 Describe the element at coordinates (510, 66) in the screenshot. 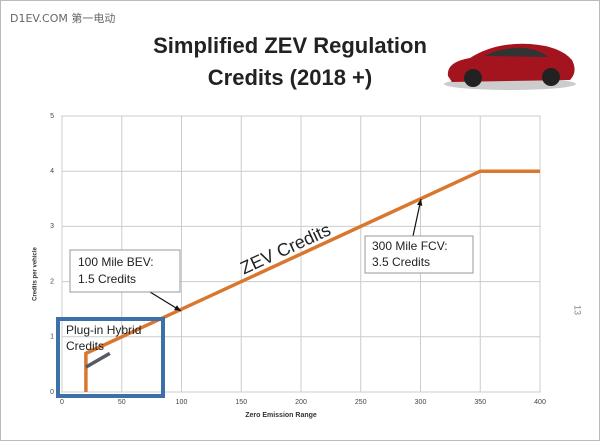

I see `car-image` at that location.